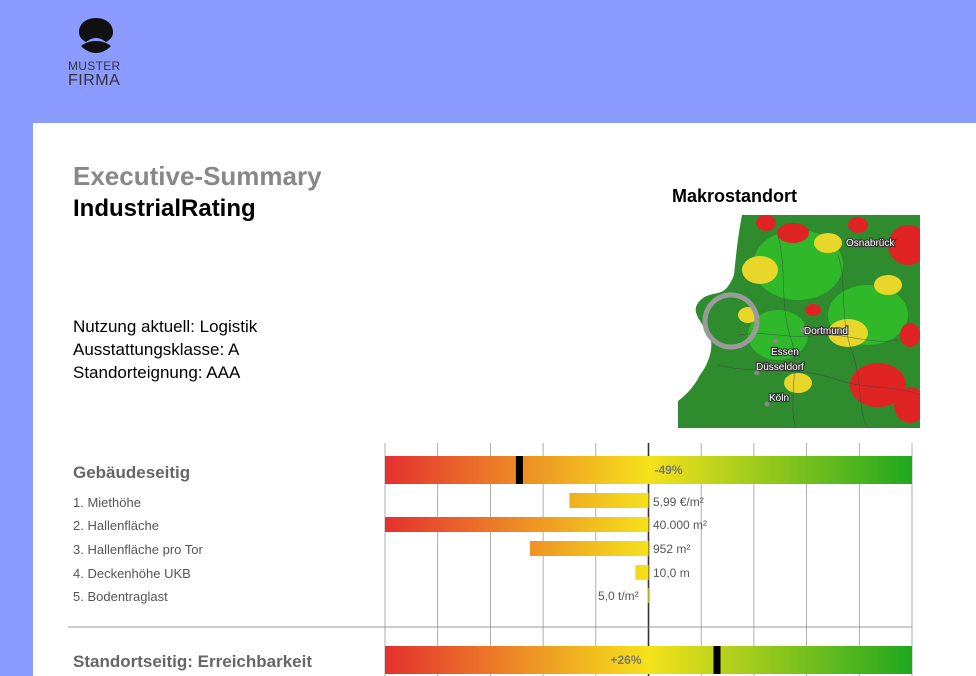 This screenshot has height=676, width=976. I want to click on map-title: Makrostandort, so click(735, 196).